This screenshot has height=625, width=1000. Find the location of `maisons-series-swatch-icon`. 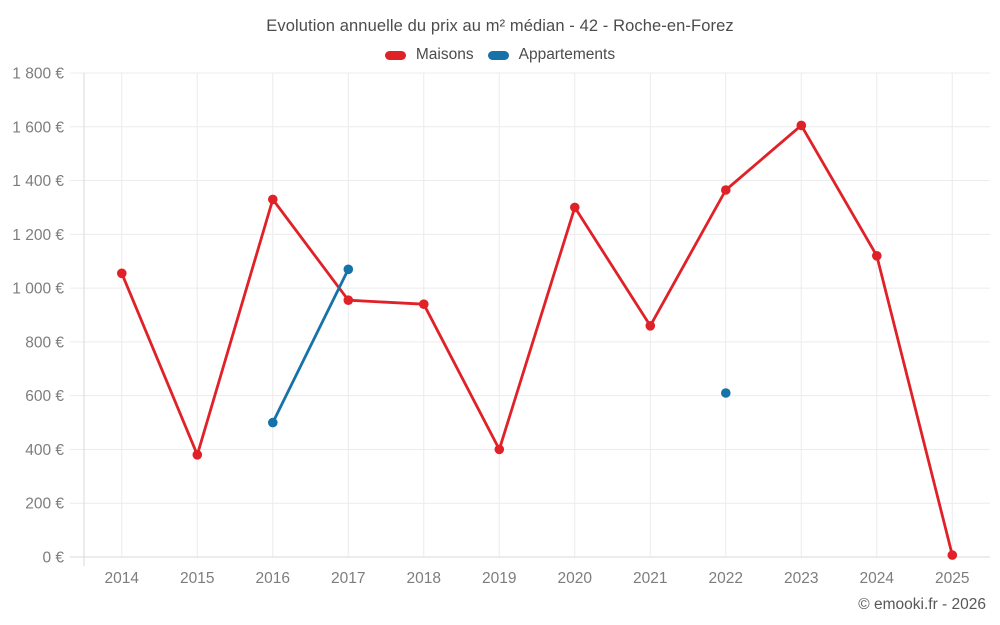

maisons-series-swatch-icon is located at coordinates (395, 55).